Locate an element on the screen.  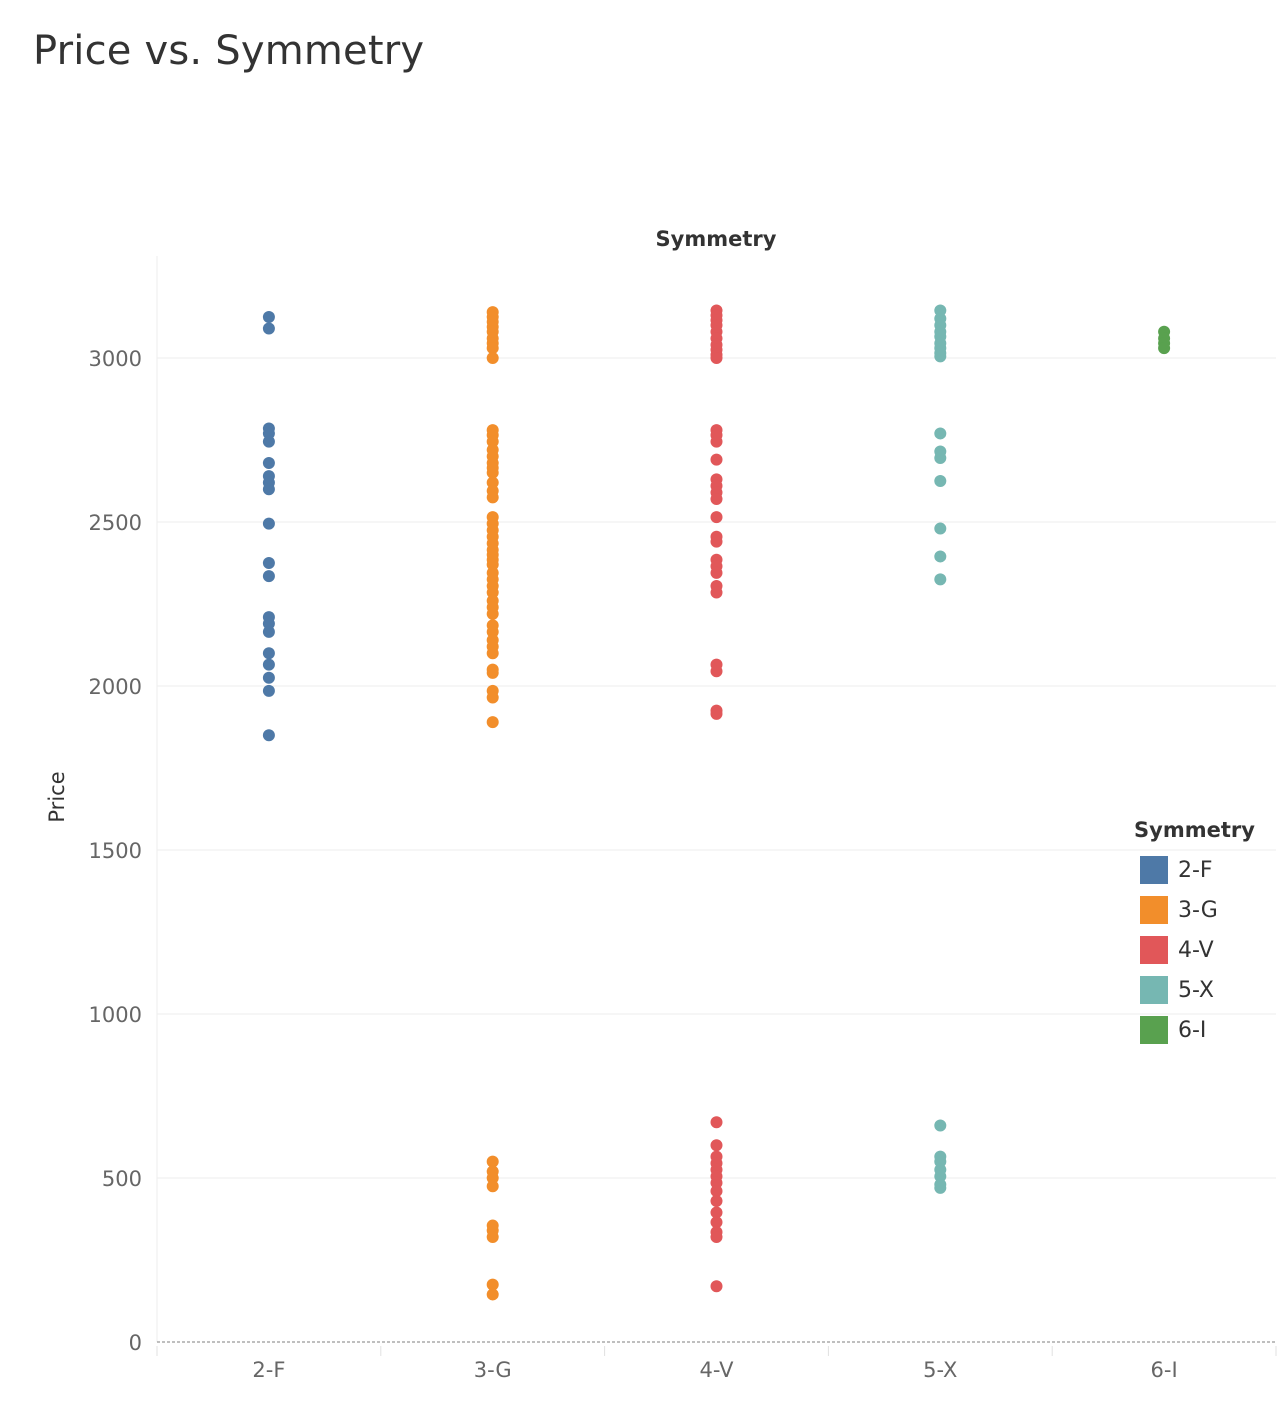
legend-item: 4-V is located at coordinates (1194, 950).